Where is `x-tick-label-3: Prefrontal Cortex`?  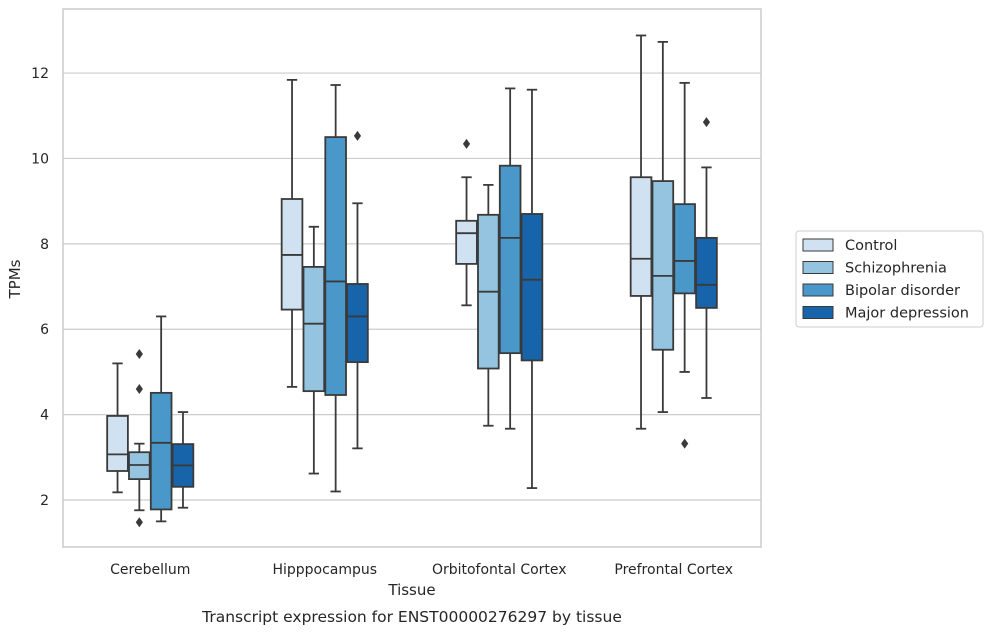 x-tick-label-3: Prefrontal Cortex is located at coordinates (673, 570).